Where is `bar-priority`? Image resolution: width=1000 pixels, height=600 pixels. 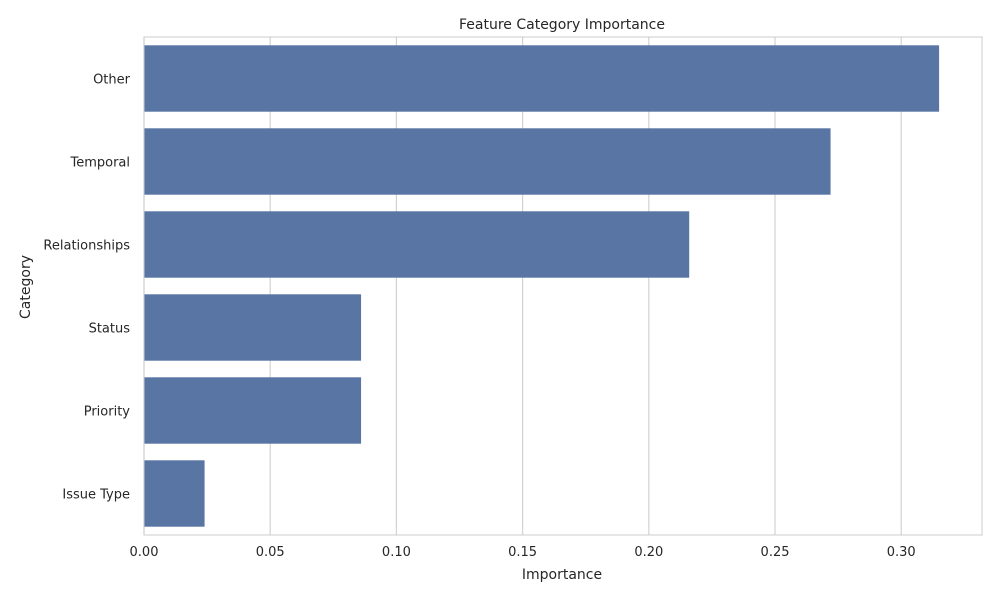
bar-priority is located at coordinates (253, 410).